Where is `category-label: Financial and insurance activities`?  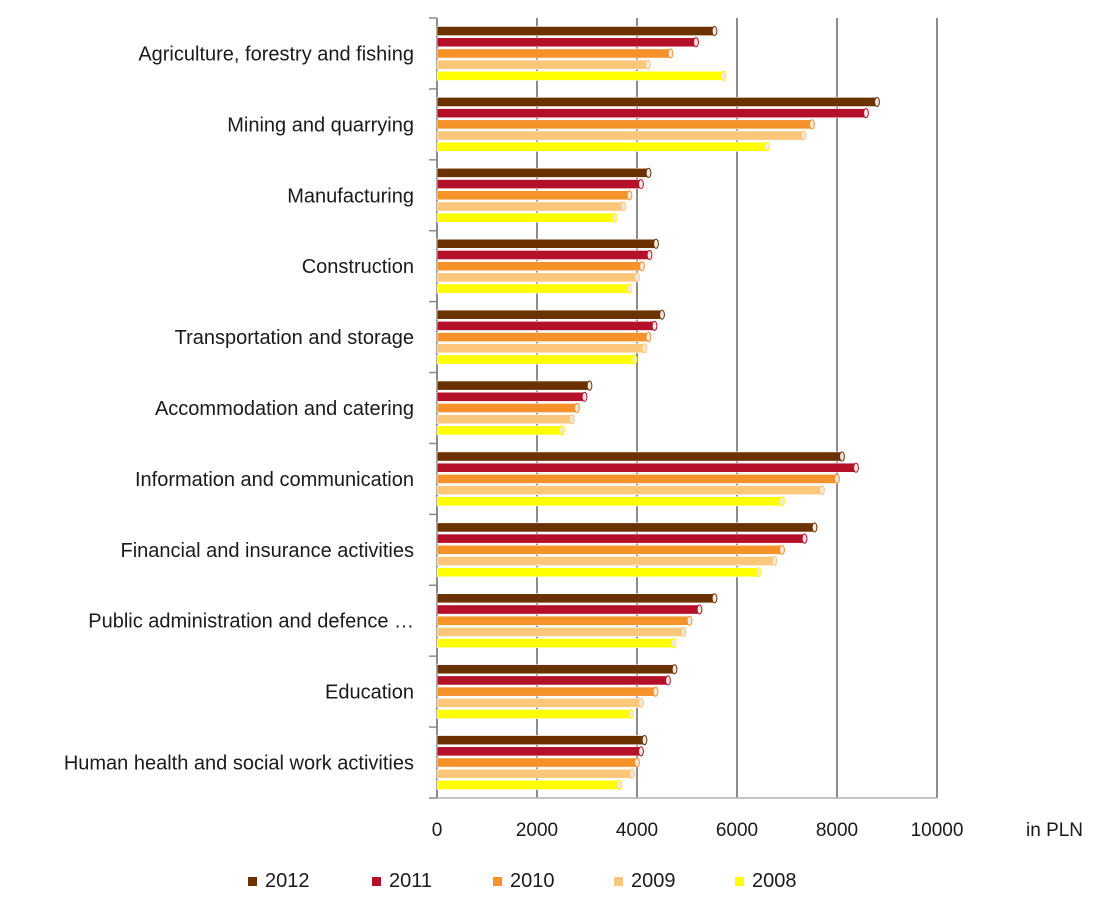
category-label: Financial and insurance activities is located at coordinates (268, 551).